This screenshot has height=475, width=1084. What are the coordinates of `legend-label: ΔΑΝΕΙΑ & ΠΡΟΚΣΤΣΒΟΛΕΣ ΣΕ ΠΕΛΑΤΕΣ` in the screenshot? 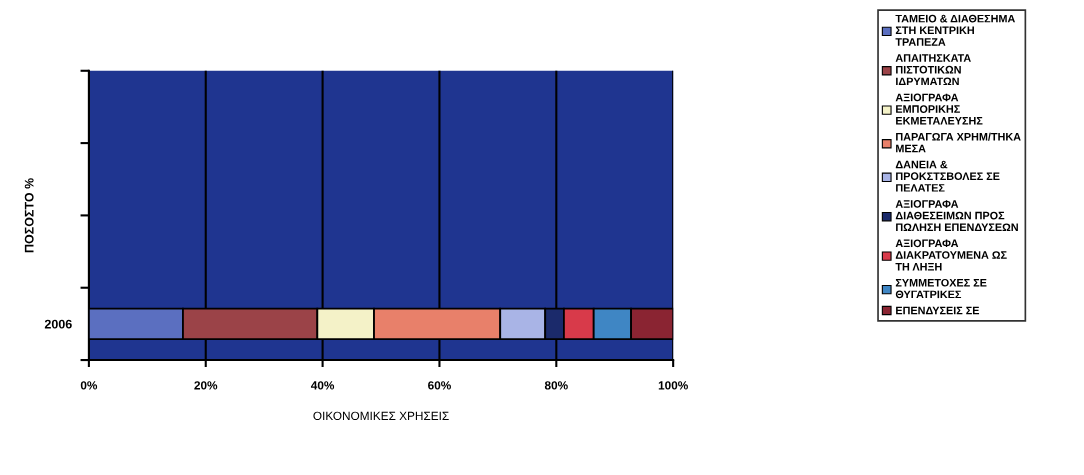 It's located at (947, 176).